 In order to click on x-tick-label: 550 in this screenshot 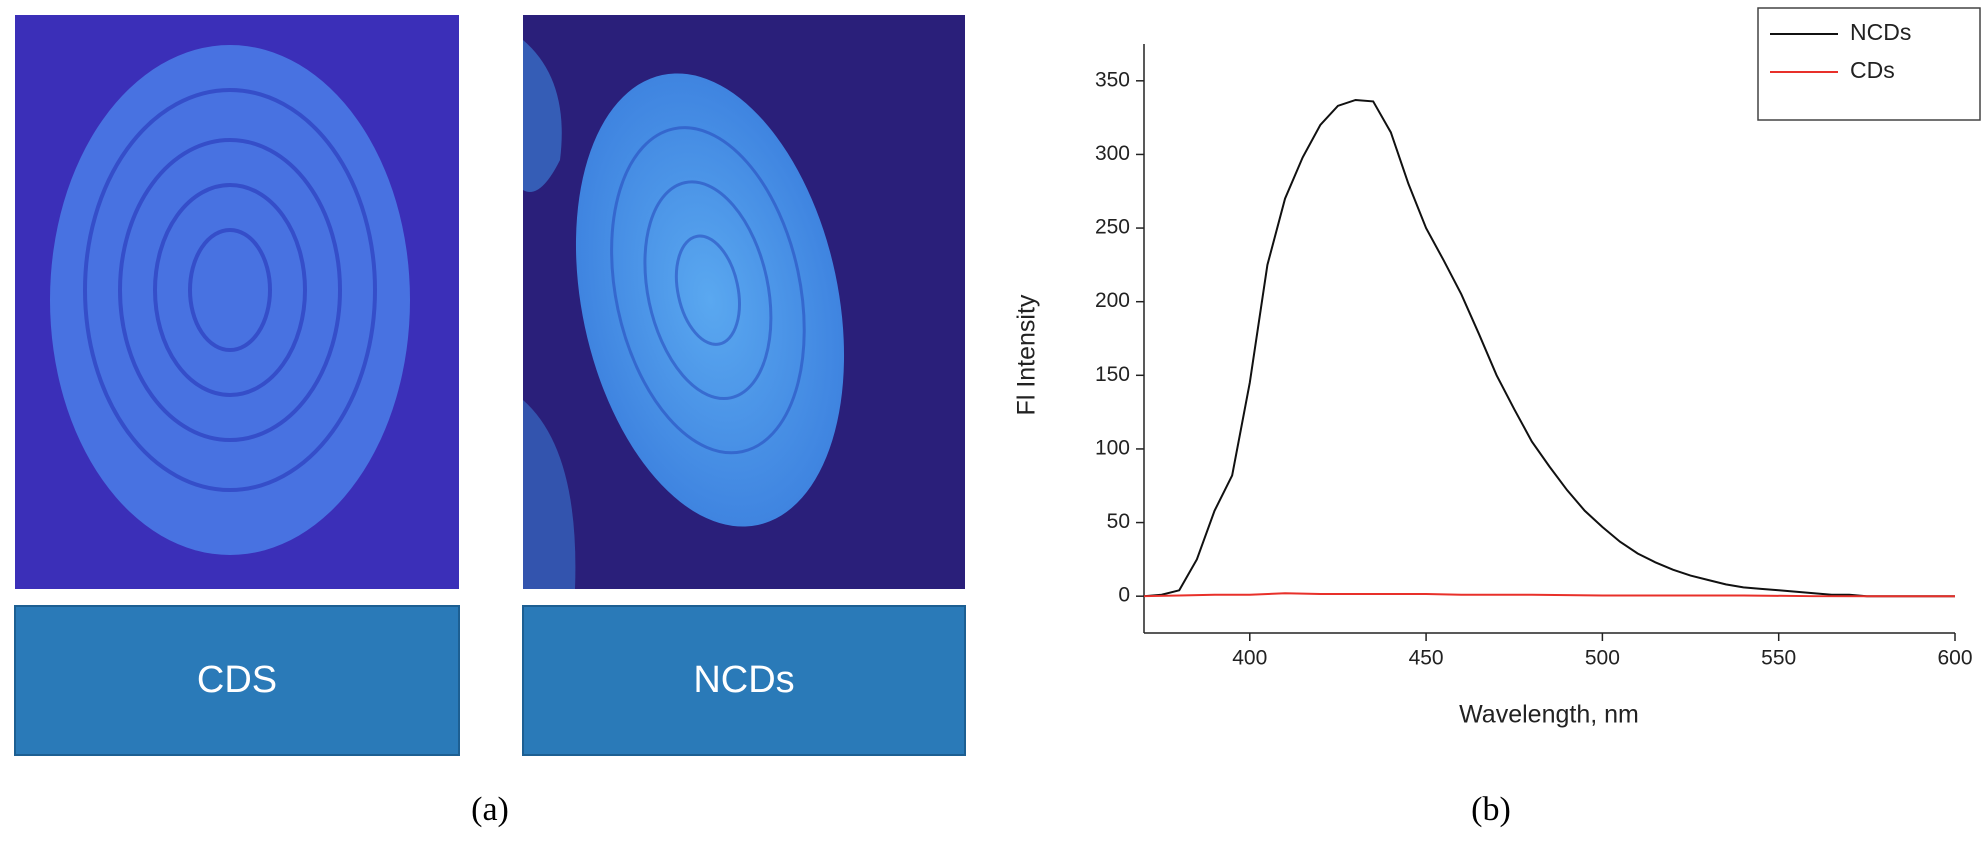, I will do `click(1778, 658)`.